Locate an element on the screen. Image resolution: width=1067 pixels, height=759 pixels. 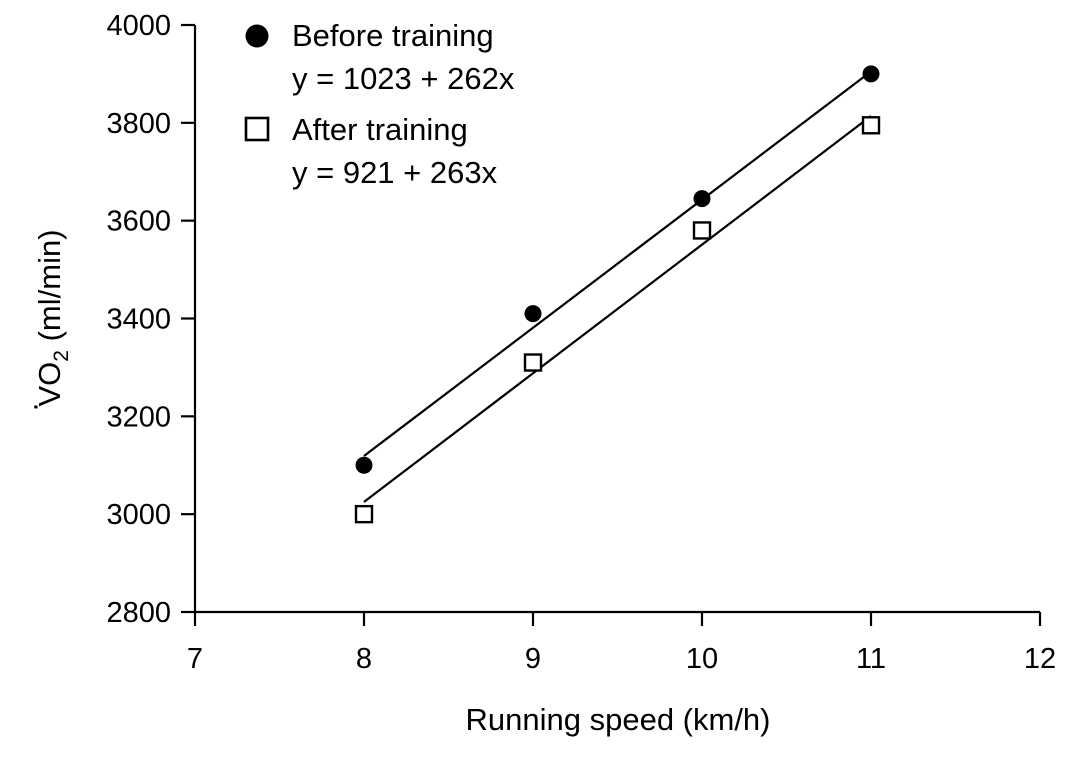
legend-label-after-training: After training is located at coordinates (380, 129).